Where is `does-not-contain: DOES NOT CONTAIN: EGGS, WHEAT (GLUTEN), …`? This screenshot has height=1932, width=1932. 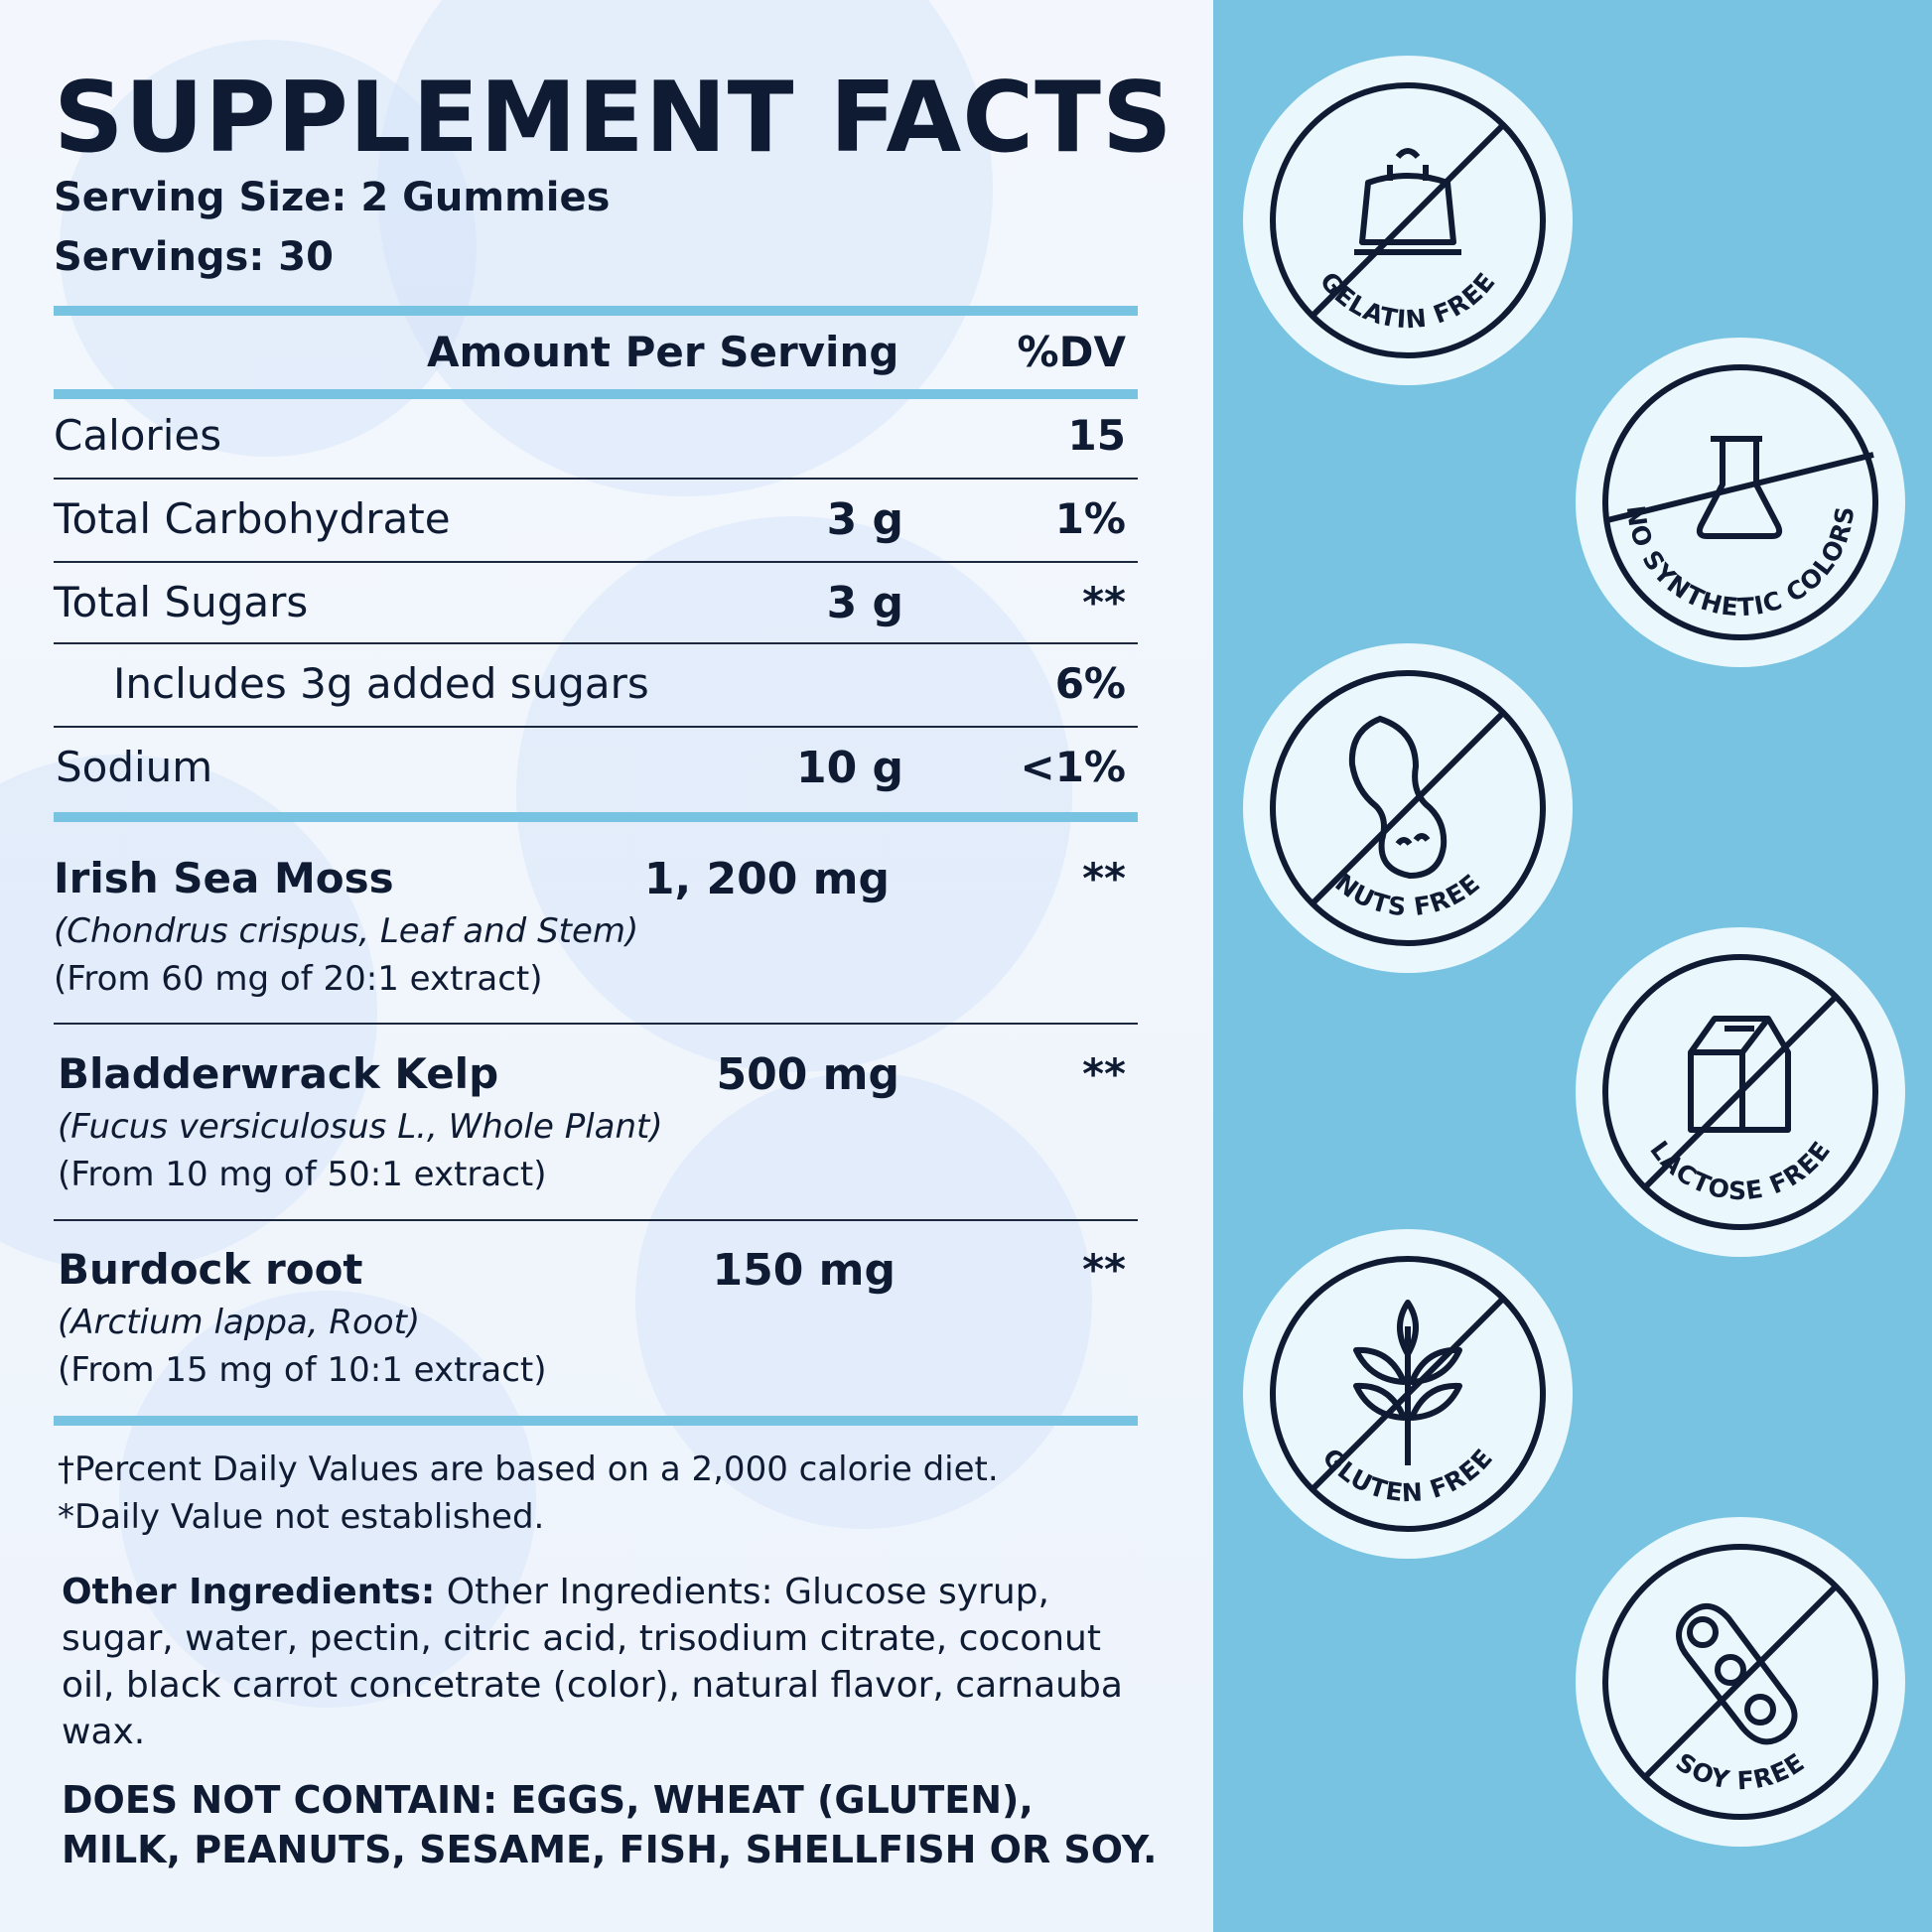 does-not-contain: DOES NOT CONTAIN: EGGS, WHEAT (GLUTEN), … is located at coordinates (610, 1825).